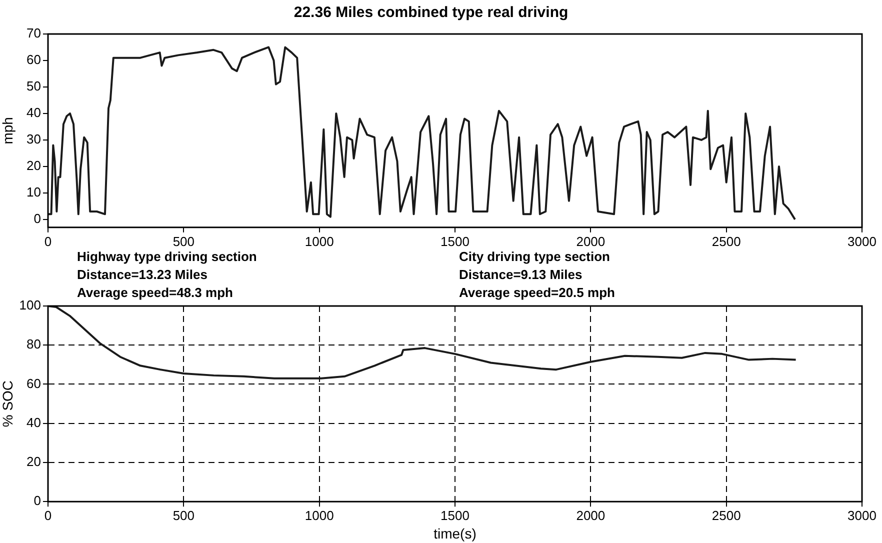 This screenshot has width=882, height=543. What do you see at coordinates (535, 257) in the screenshot?
I see `text: City driving type section` at bounding box center [535, 257].